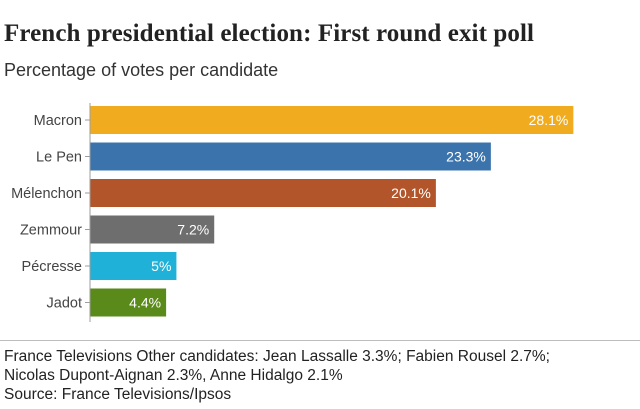 This screenshot has height=409, width=640. What do you see at coordinates (549, 120) in the screenshot?
I see `value-label-macron: 28.1%` at bounding box center [549, 120].